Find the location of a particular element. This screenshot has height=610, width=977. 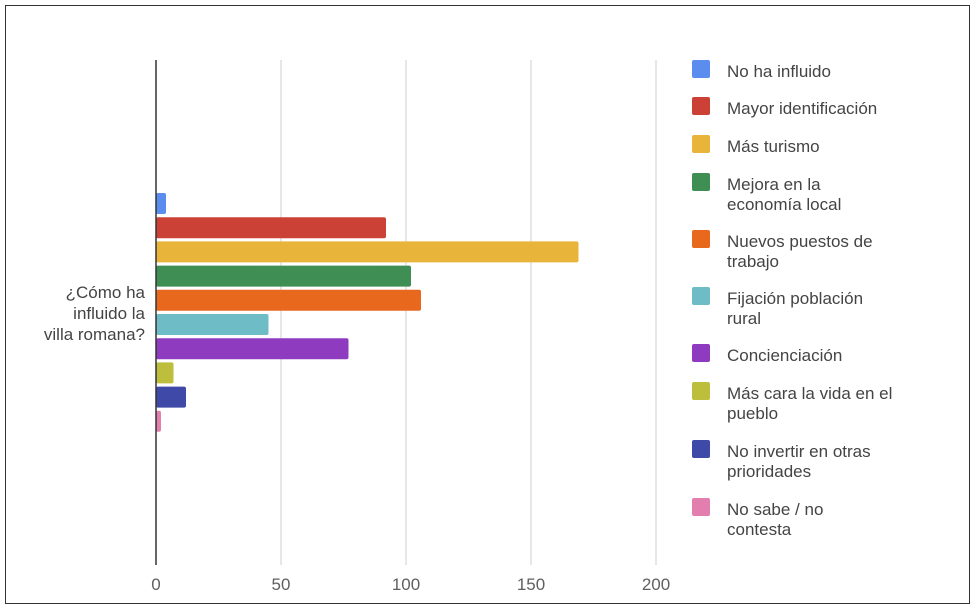

legend-label: Más turismo is located at coordinates (773, 146).